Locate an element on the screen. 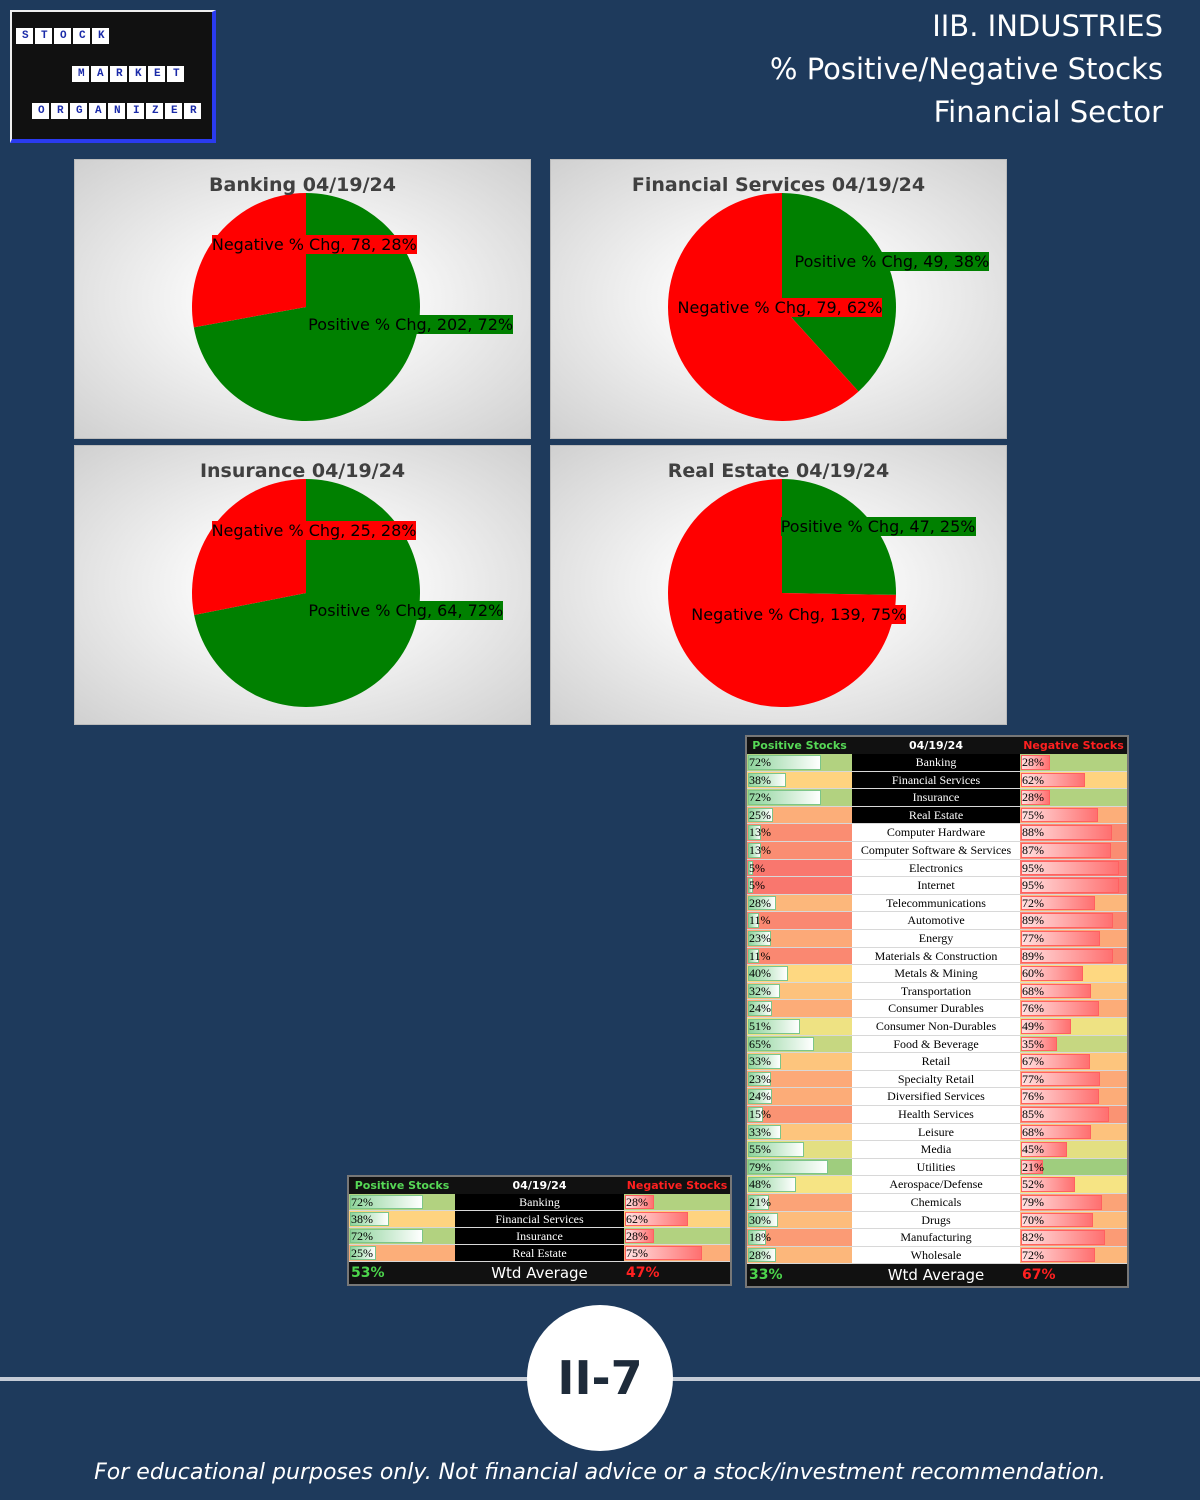 The width and height of the screenshot is (1200, 1500). positive-cell: 18% is located at coordinates (799, 1238).